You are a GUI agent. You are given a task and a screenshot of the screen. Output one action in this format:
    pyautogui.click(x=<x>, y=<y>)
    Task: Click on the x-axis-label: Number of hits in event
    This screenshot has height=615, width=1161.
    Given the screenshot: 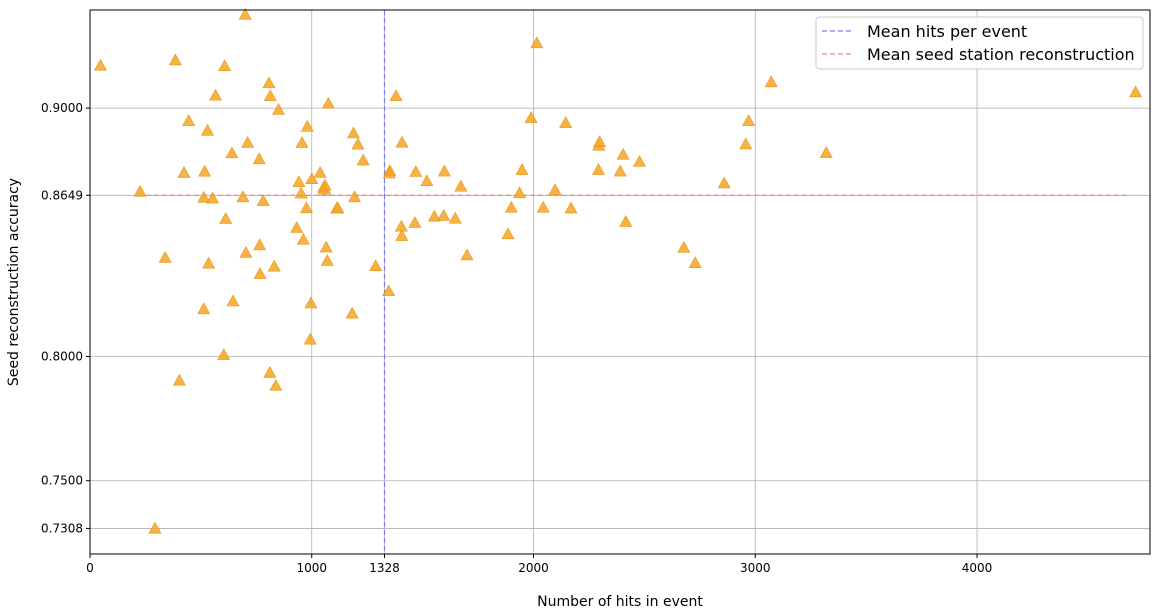 What is the action you would take?
    pyautogui.click(x=620, y=602)
    